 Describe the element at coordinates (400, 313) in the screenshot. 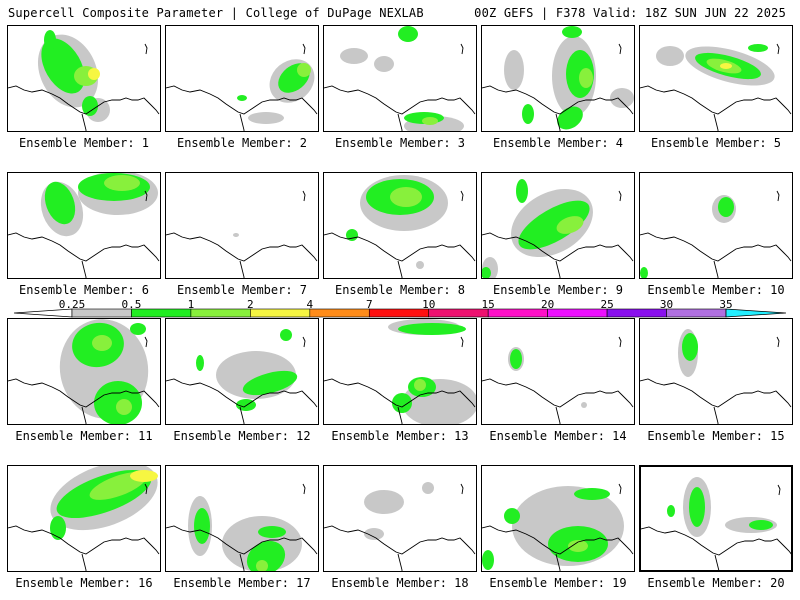

I see `colorbar-scale` at that location.